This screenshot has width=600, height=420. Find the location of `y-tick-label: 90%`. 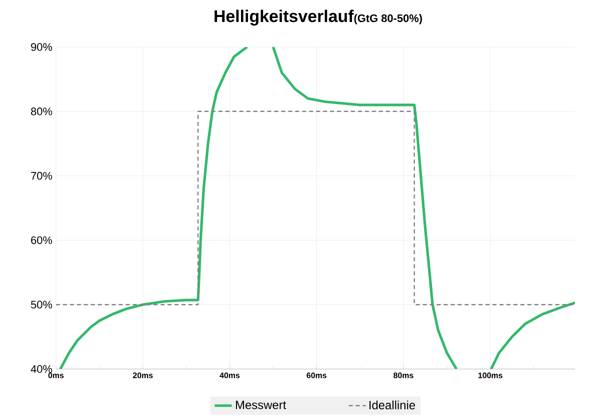

y-tick-label: 90% is located at coordinates (41, 47).